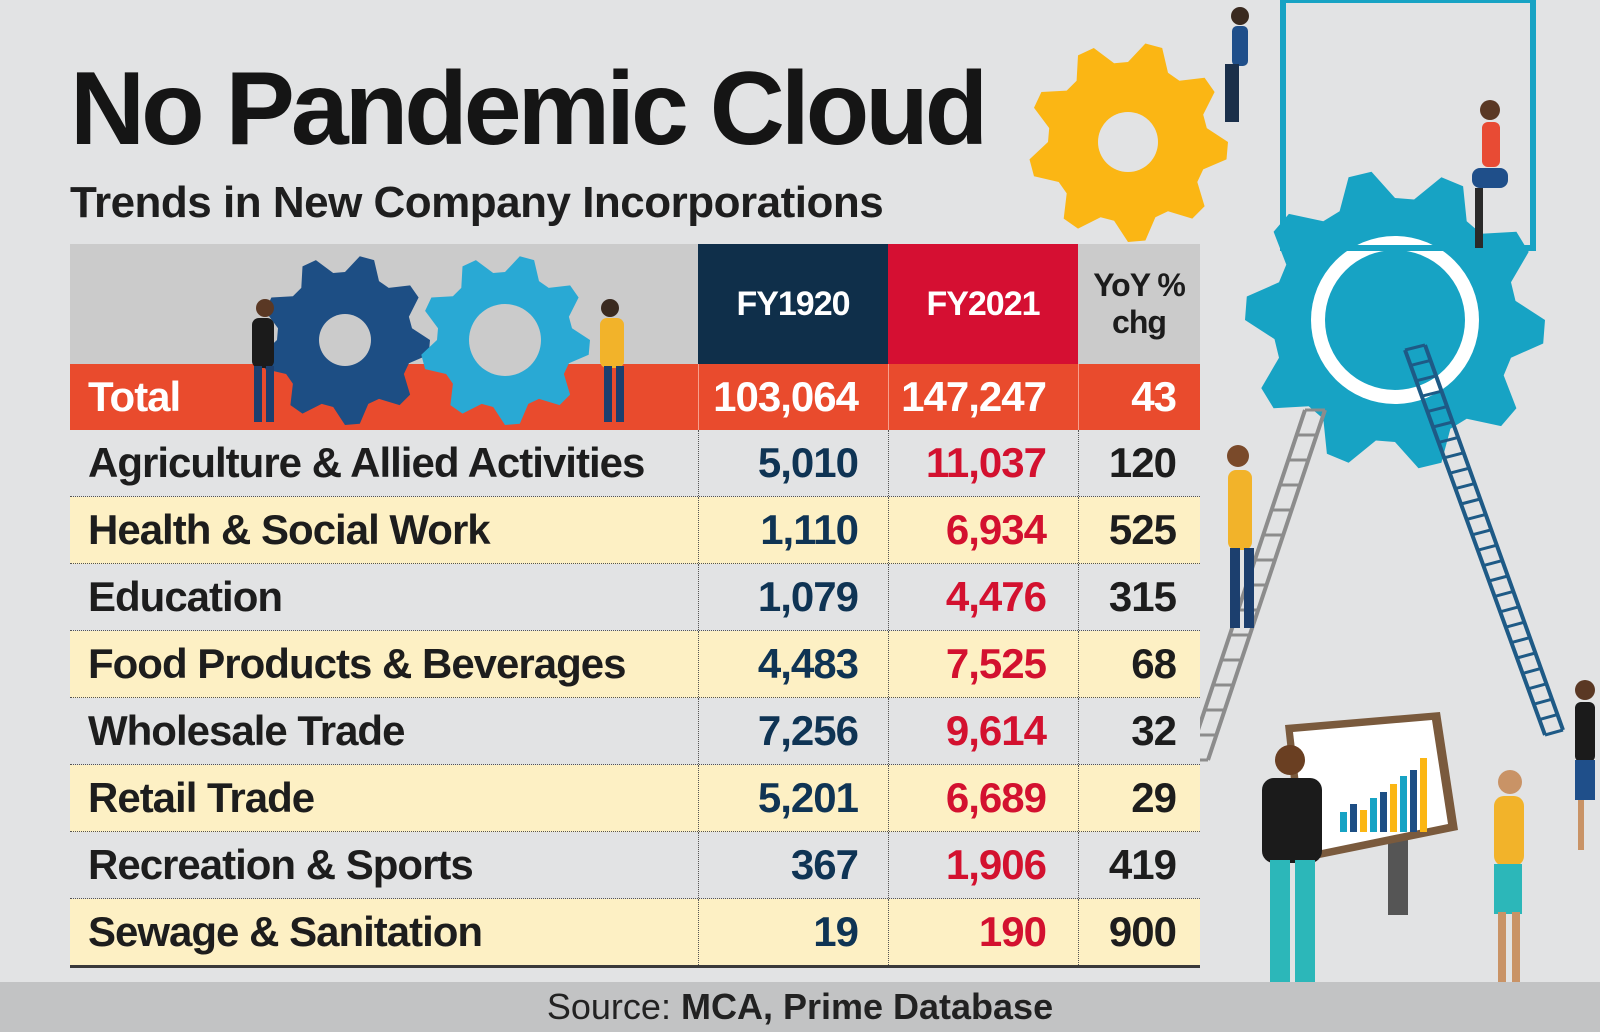 This screenshot has height=1032, width=1600. What do you see at coordinates (635, 530) in the screenshot?
I see `table-row: Health & Social Work 1,110 6,934 525` at bounding box center [635, 530].